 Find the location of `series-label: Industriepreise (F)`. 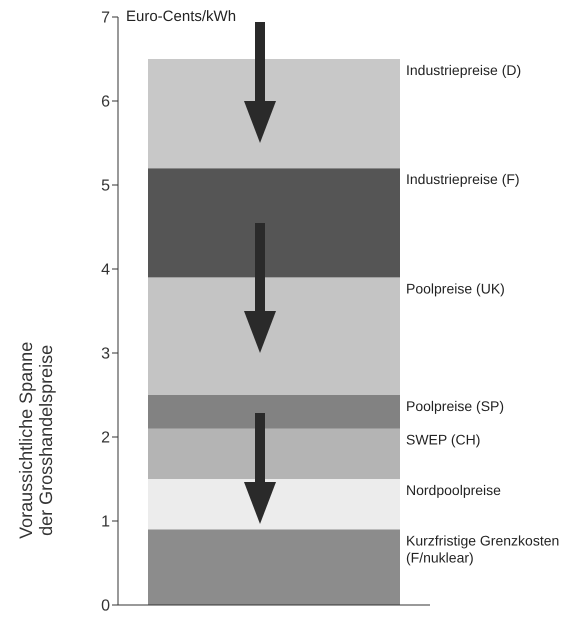

series-label: Industriepreise (F) is located at coordinates (463, 179).